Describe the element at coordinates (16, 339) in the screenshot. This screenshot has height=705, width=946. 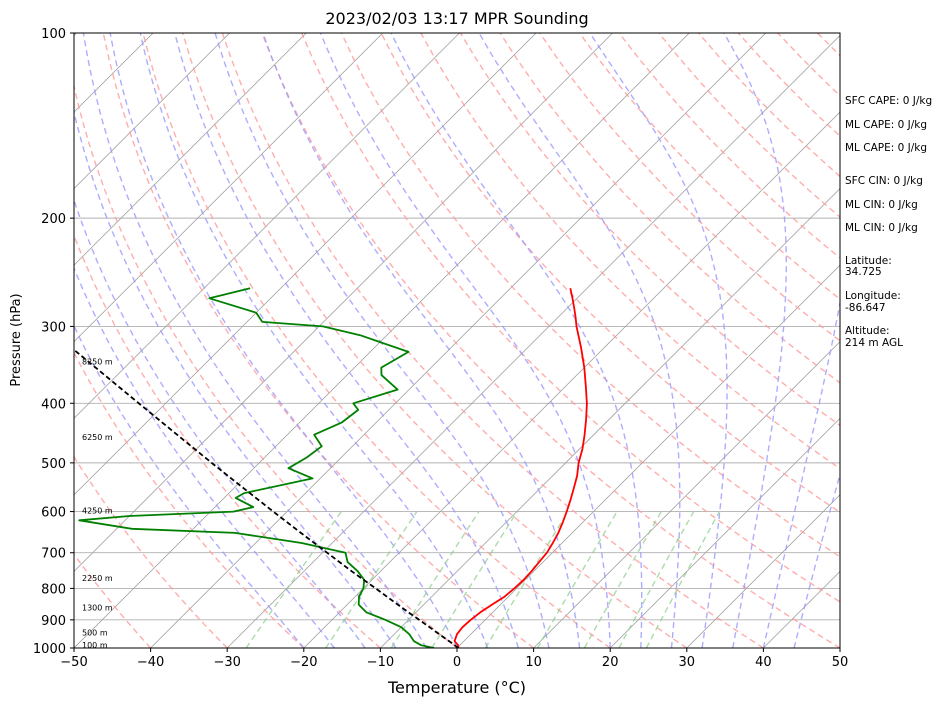
I see `y-axis-label: Pressure (hPa)` at that location.